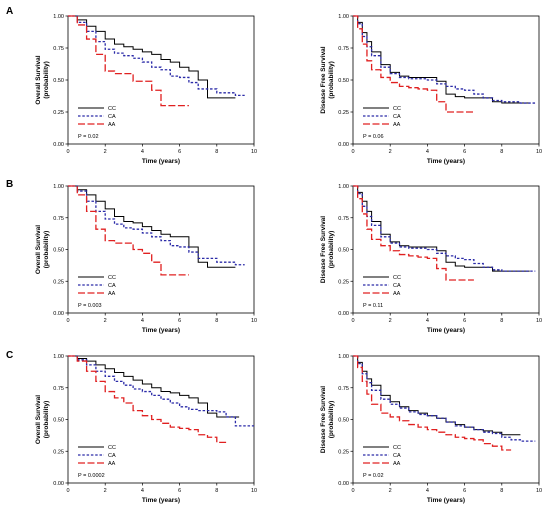  Describe the element at coordinates (38, 419) in the screenshot. I see `chart-5-y-axis-label: Overall Survival` at that location.